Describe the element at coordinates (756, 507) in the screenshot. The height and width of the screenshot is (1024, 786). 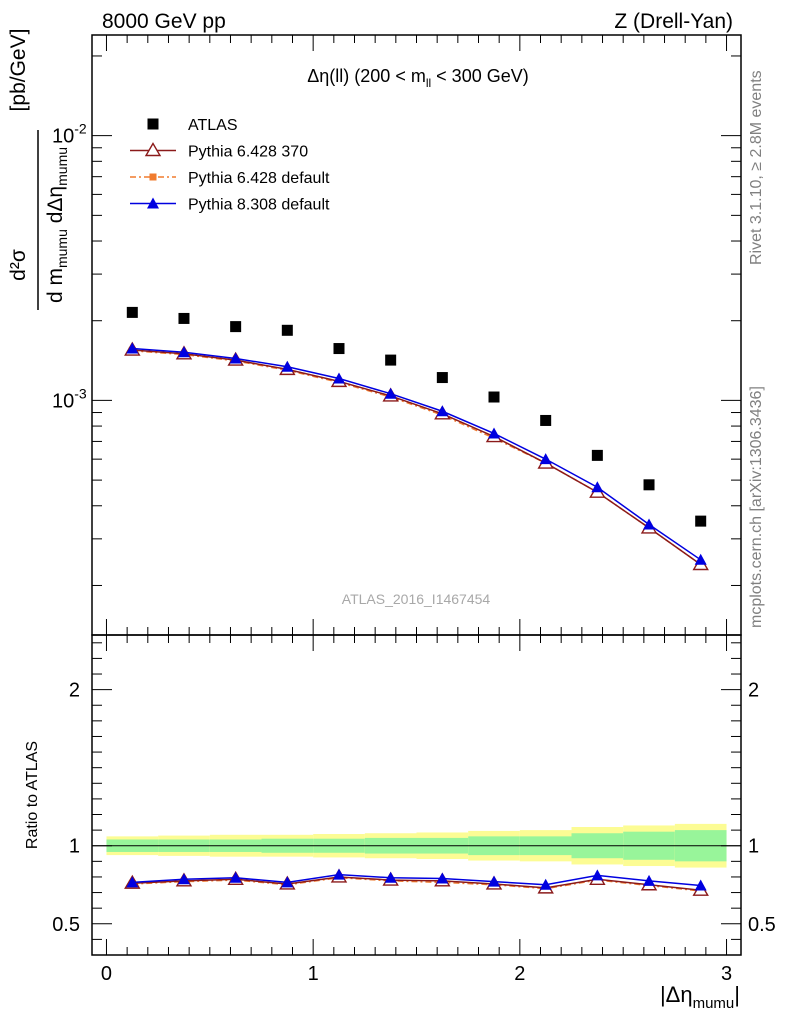
I see `source-label: mcplots.cern.ch [arXiv:1306.3436]` at that location.